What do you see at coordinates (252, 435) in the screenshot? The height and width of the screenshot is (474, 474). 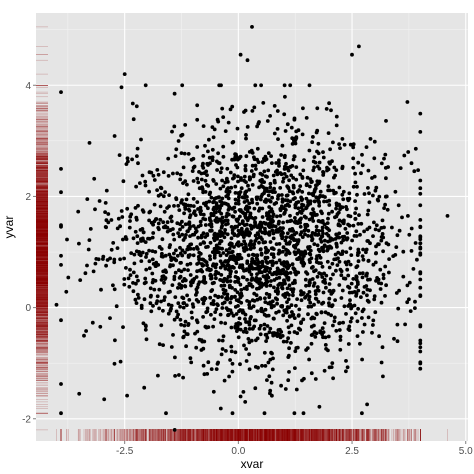 I see `x-rug` at bounding box center [252, 435].